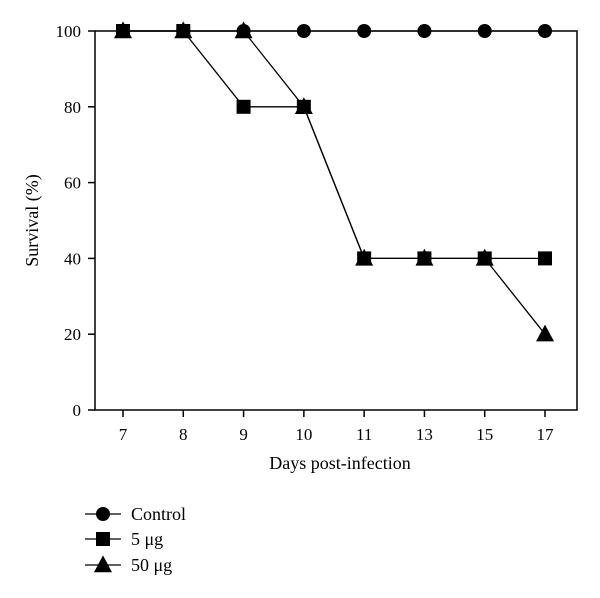  Describe the element at coordinates (124, 539) in the screenshot. I see `legend-item-5-g: 5 μg` at that location.